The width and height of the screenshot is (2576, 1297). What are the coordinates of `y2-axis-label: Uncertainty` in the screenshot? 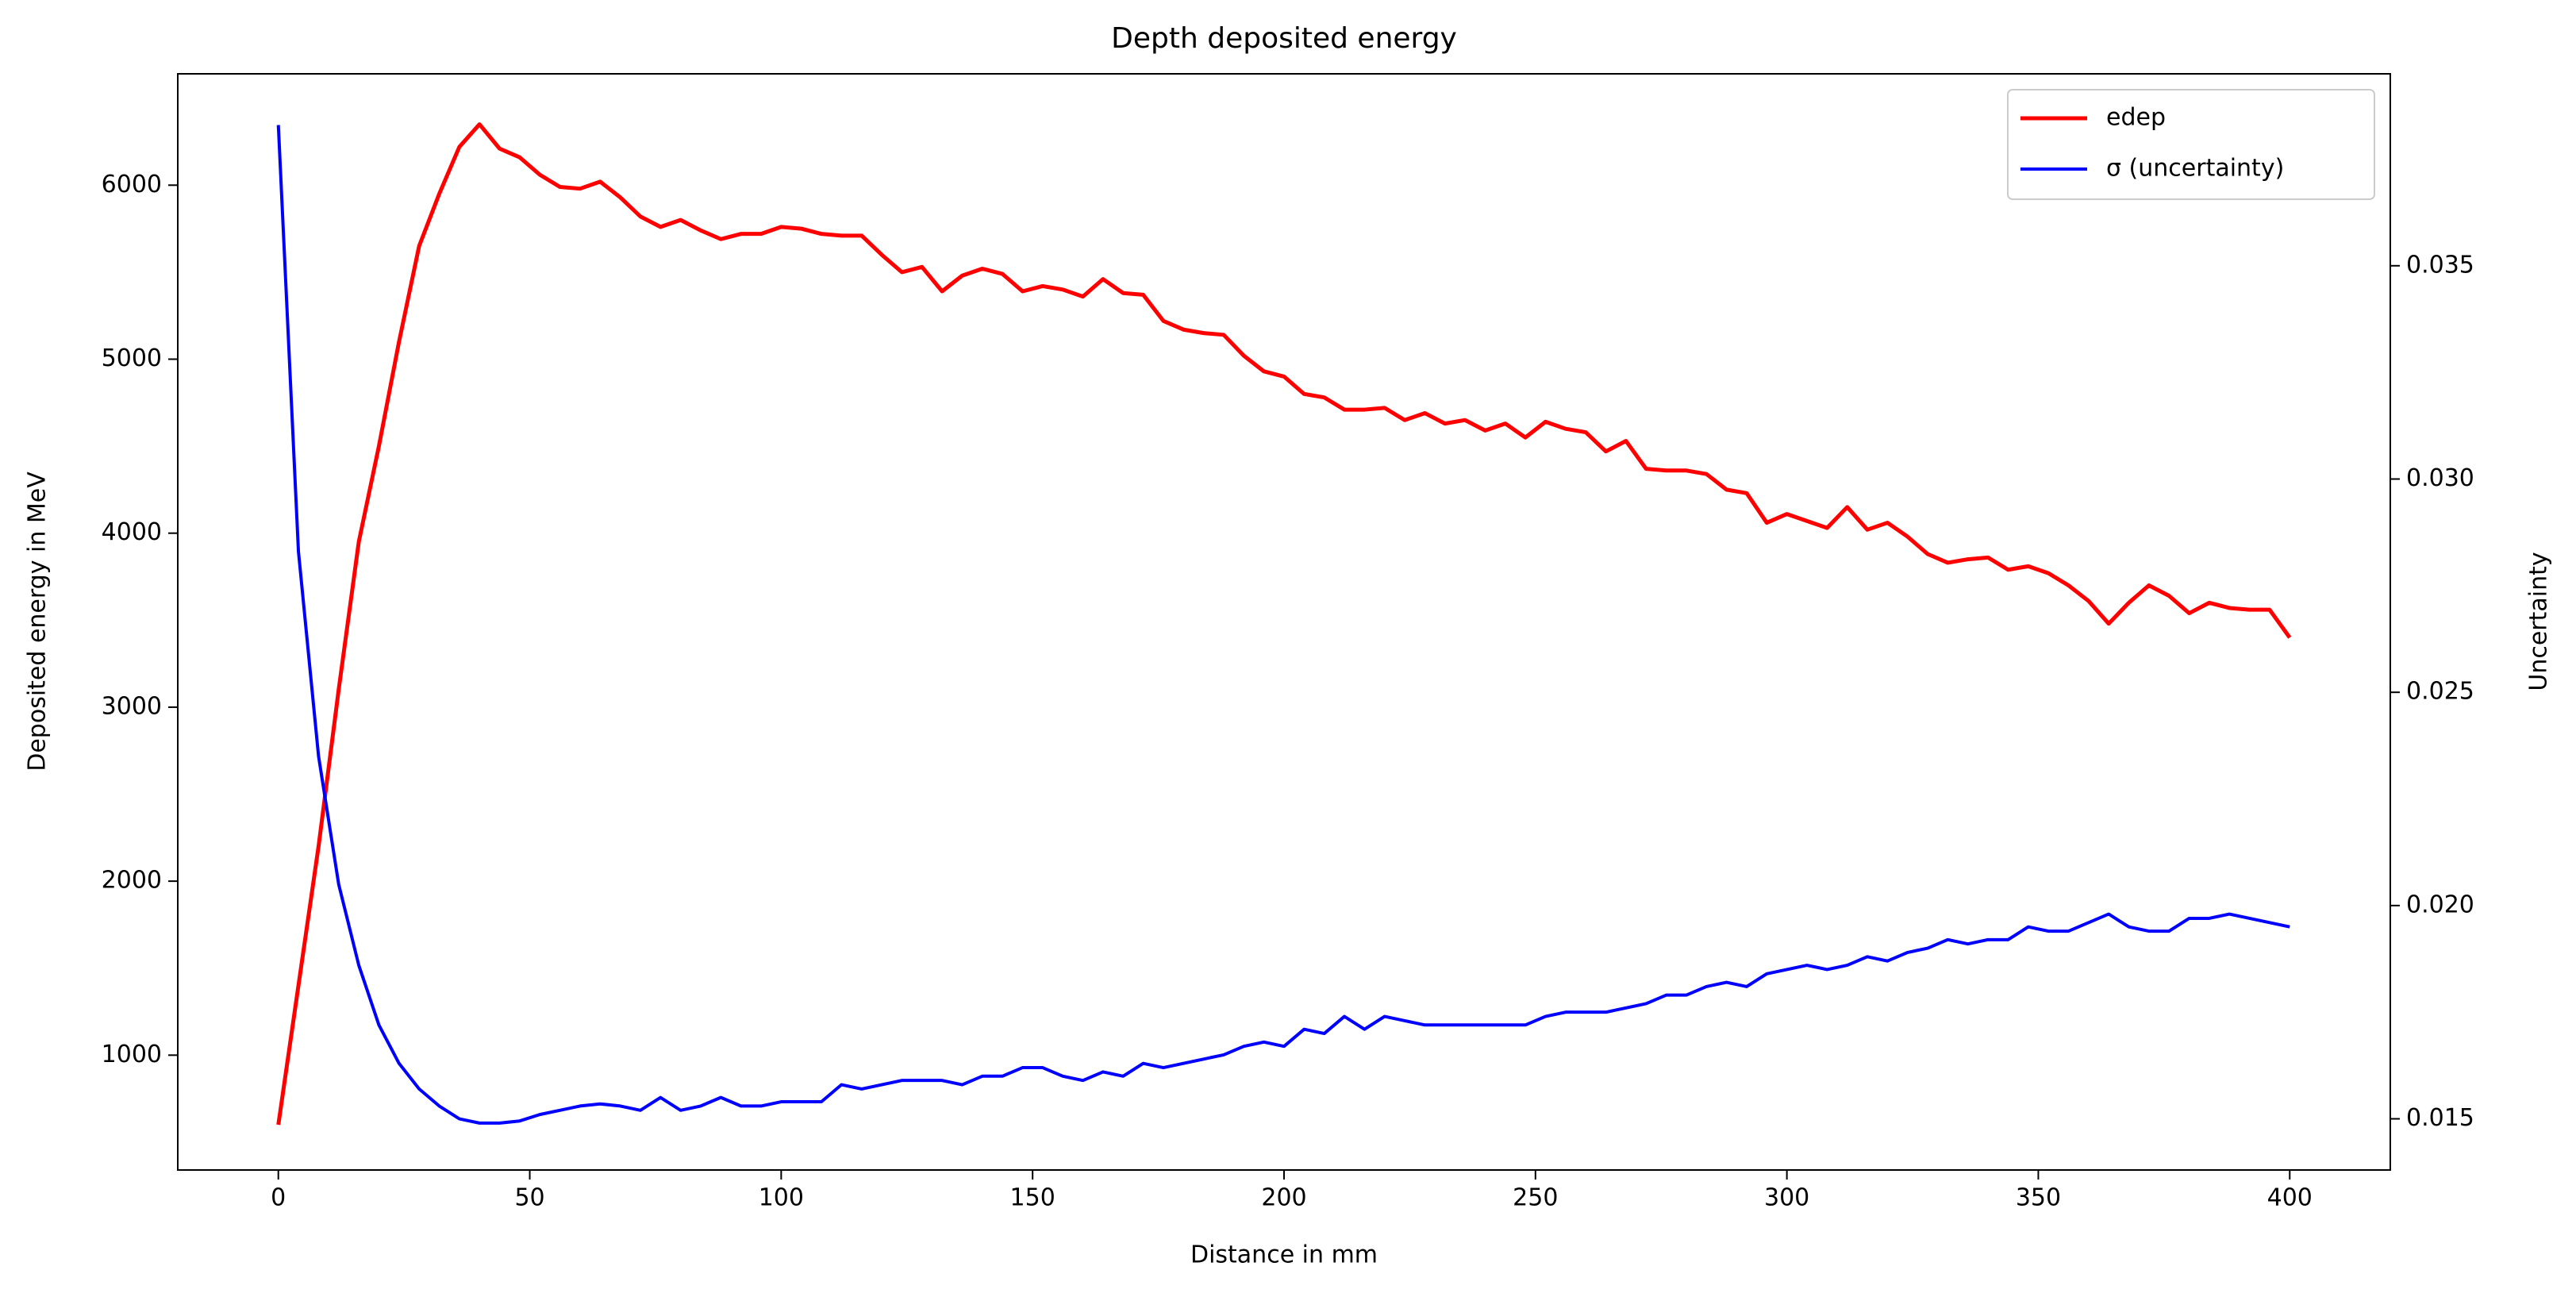 It's located at (2539, 621).